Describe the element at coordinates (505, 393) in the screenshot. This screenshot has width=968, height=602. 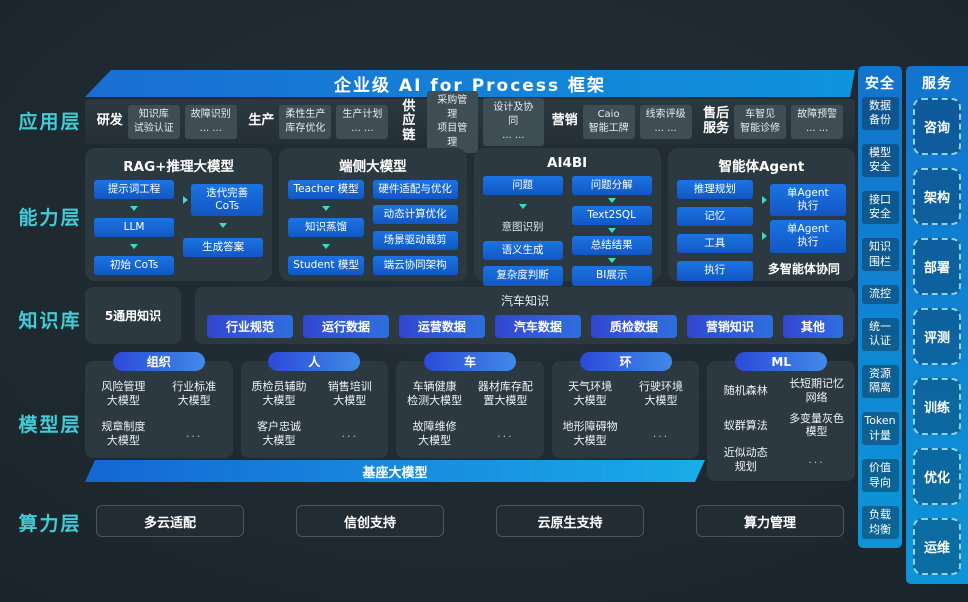
I see `model-item: 器材库存配 置大模型` at that location.